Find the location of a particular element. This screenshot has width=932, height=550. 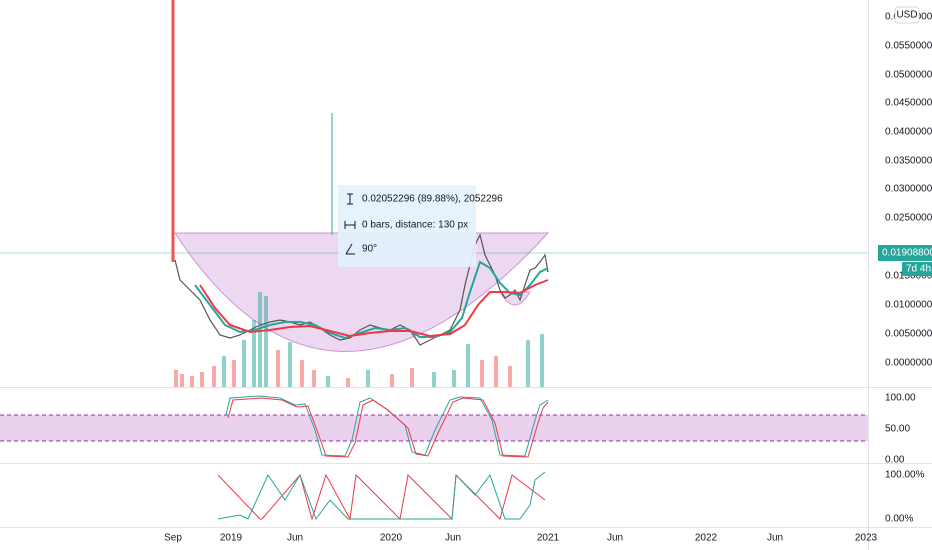

aroon-down is located at coordinates (381, 497).